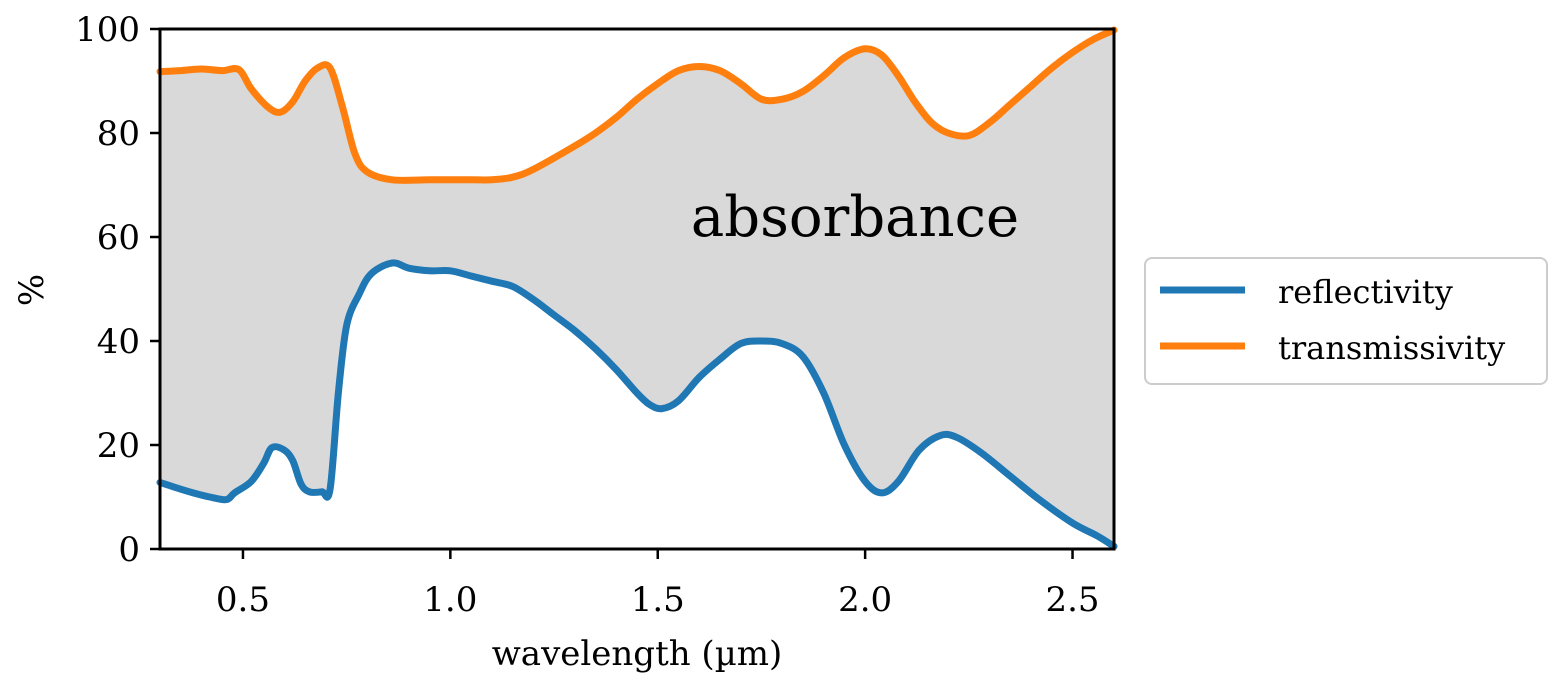 The height and width of the screenshot is (689, 1563). I want to click on x-tick-label: 2.0, so click(865, 600).